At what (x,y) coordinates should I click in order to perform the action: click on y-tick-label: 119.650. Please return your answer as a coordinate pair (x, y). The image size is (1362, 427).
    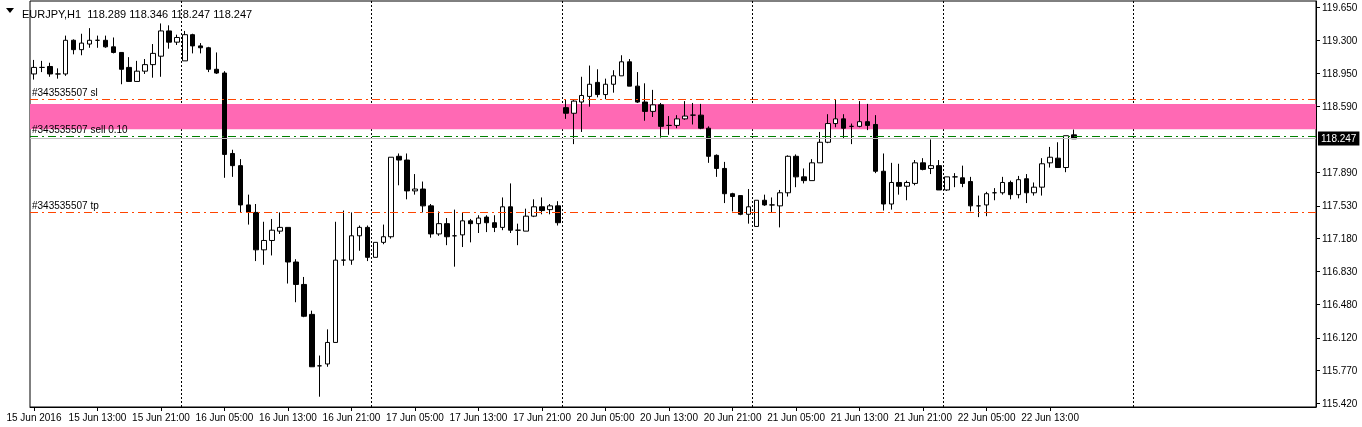
    Looking at the image, I should click on (1340, 8).